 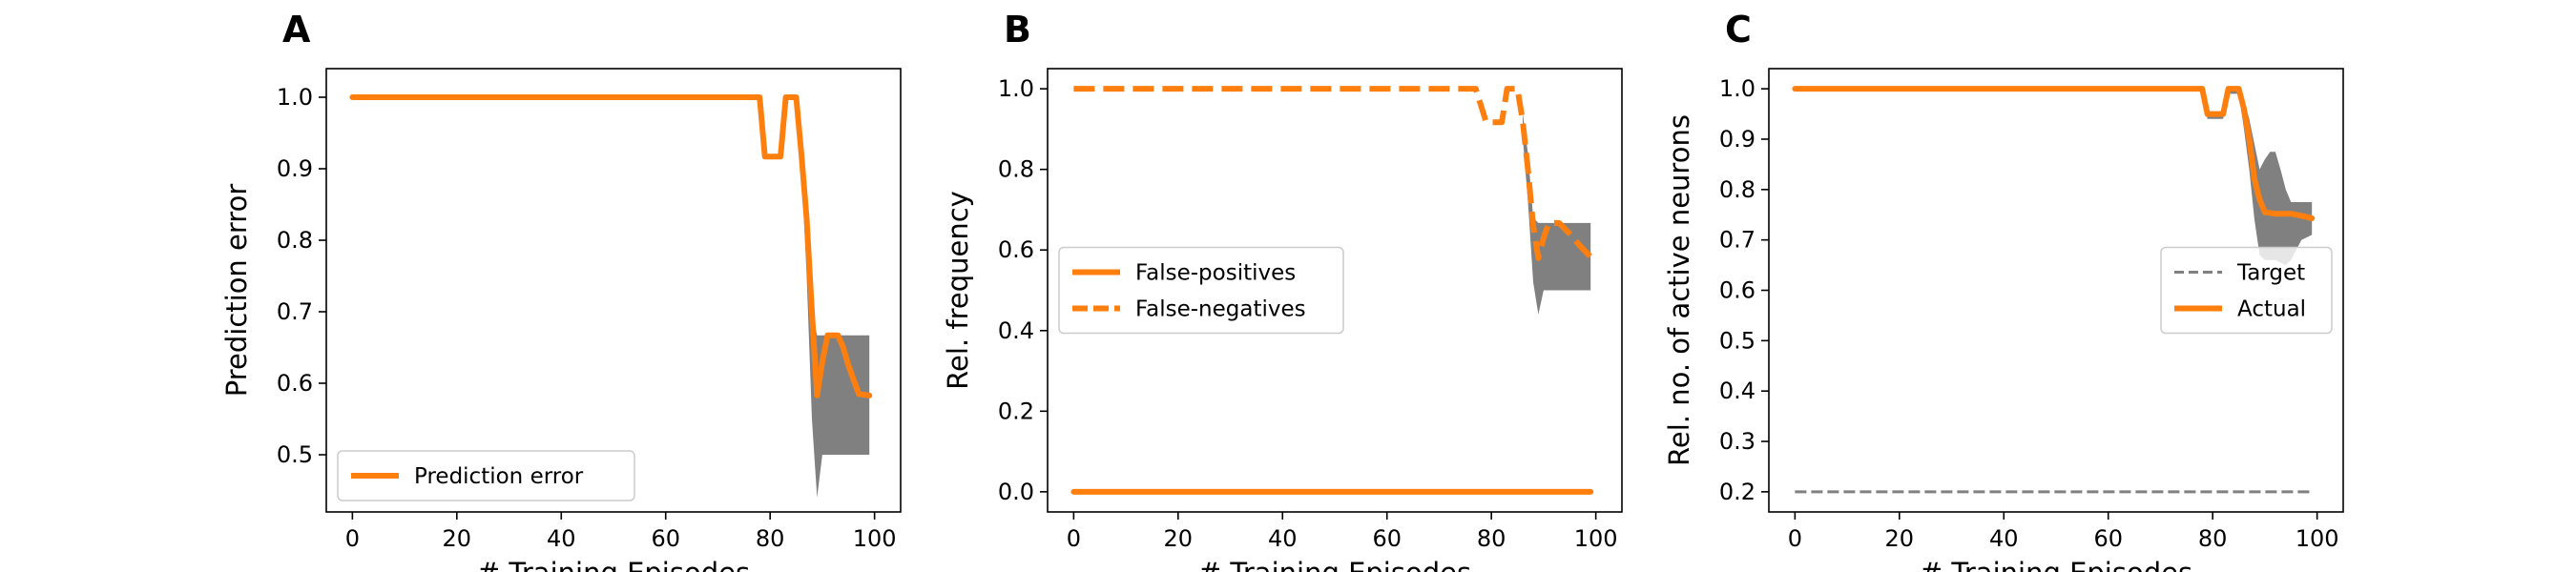 I want to click on y-tick-label-a-0: 0.5, so click(x=295, y=454).